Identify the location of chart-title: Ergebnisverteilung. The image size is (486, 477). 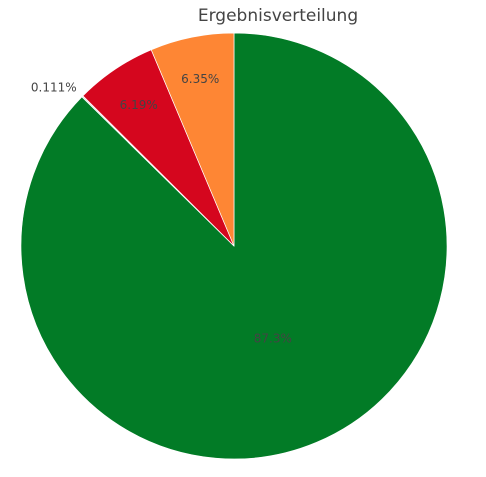
(278, 16).